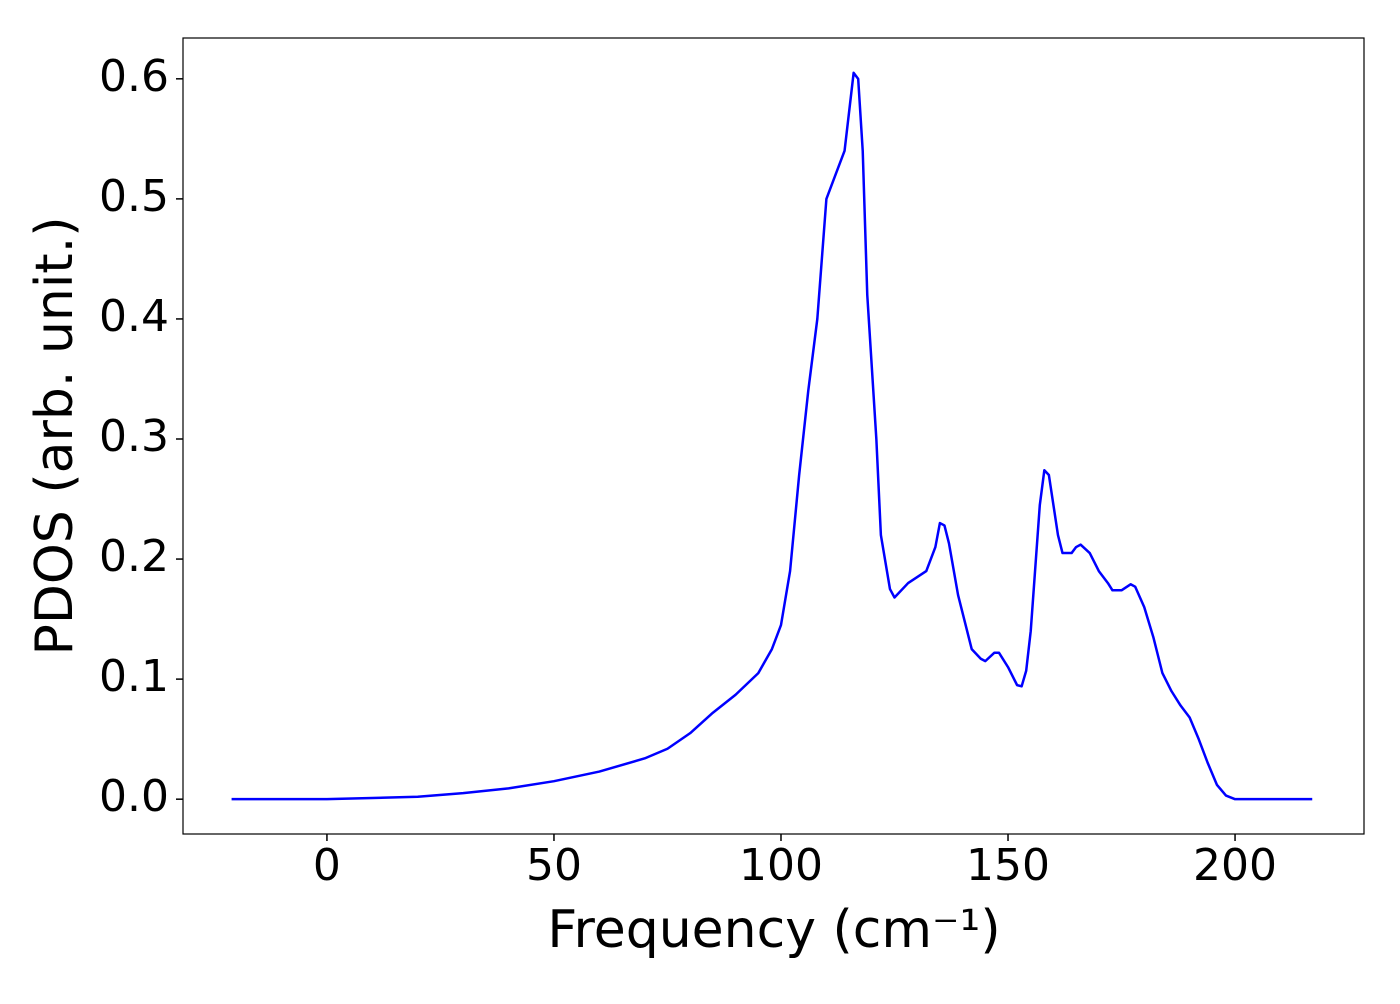 Image resolution: width=1400 pixels, height=1004 pixels. Describe the element at coordinates (134, 76) in the screenshot. I see `y-tick-label: 0.6` at that location.